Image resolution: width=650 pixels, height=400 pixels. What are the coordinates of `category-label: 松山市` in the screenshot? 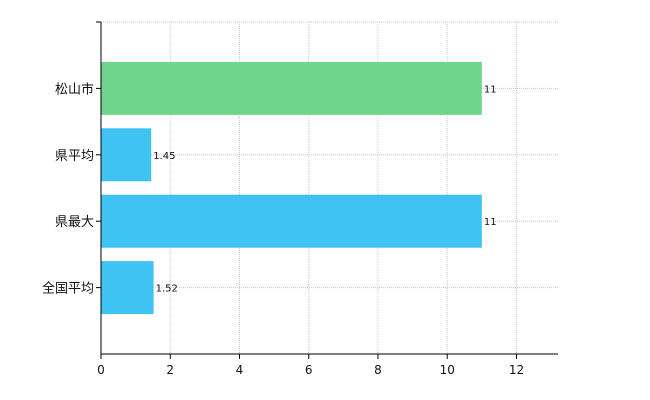 It's located at (74, 89).